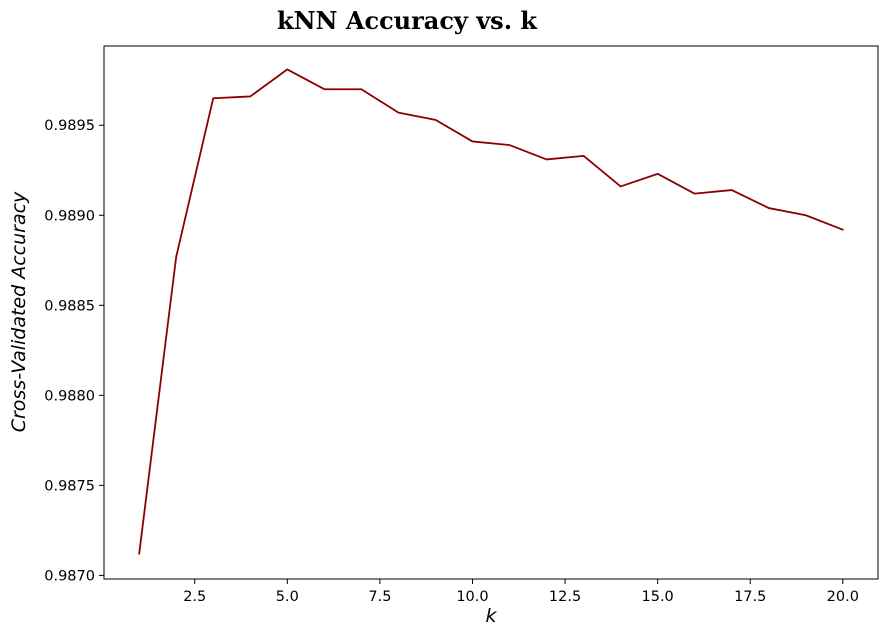  I want to click on x-tick-label: 2.5, so click(194, 597).